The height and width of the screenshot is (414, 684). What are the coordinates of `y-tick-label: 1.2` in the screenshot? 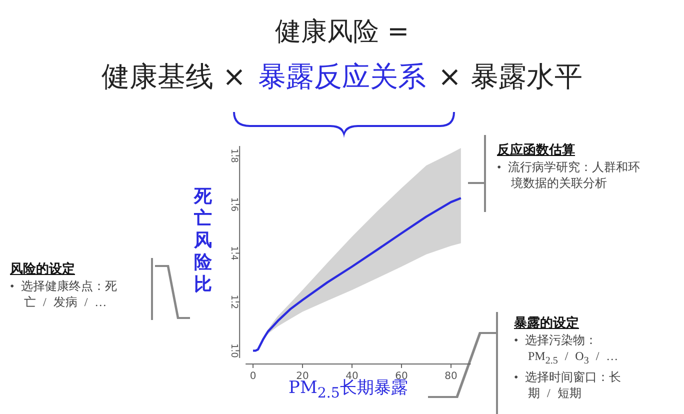 It's located at (233, 302).